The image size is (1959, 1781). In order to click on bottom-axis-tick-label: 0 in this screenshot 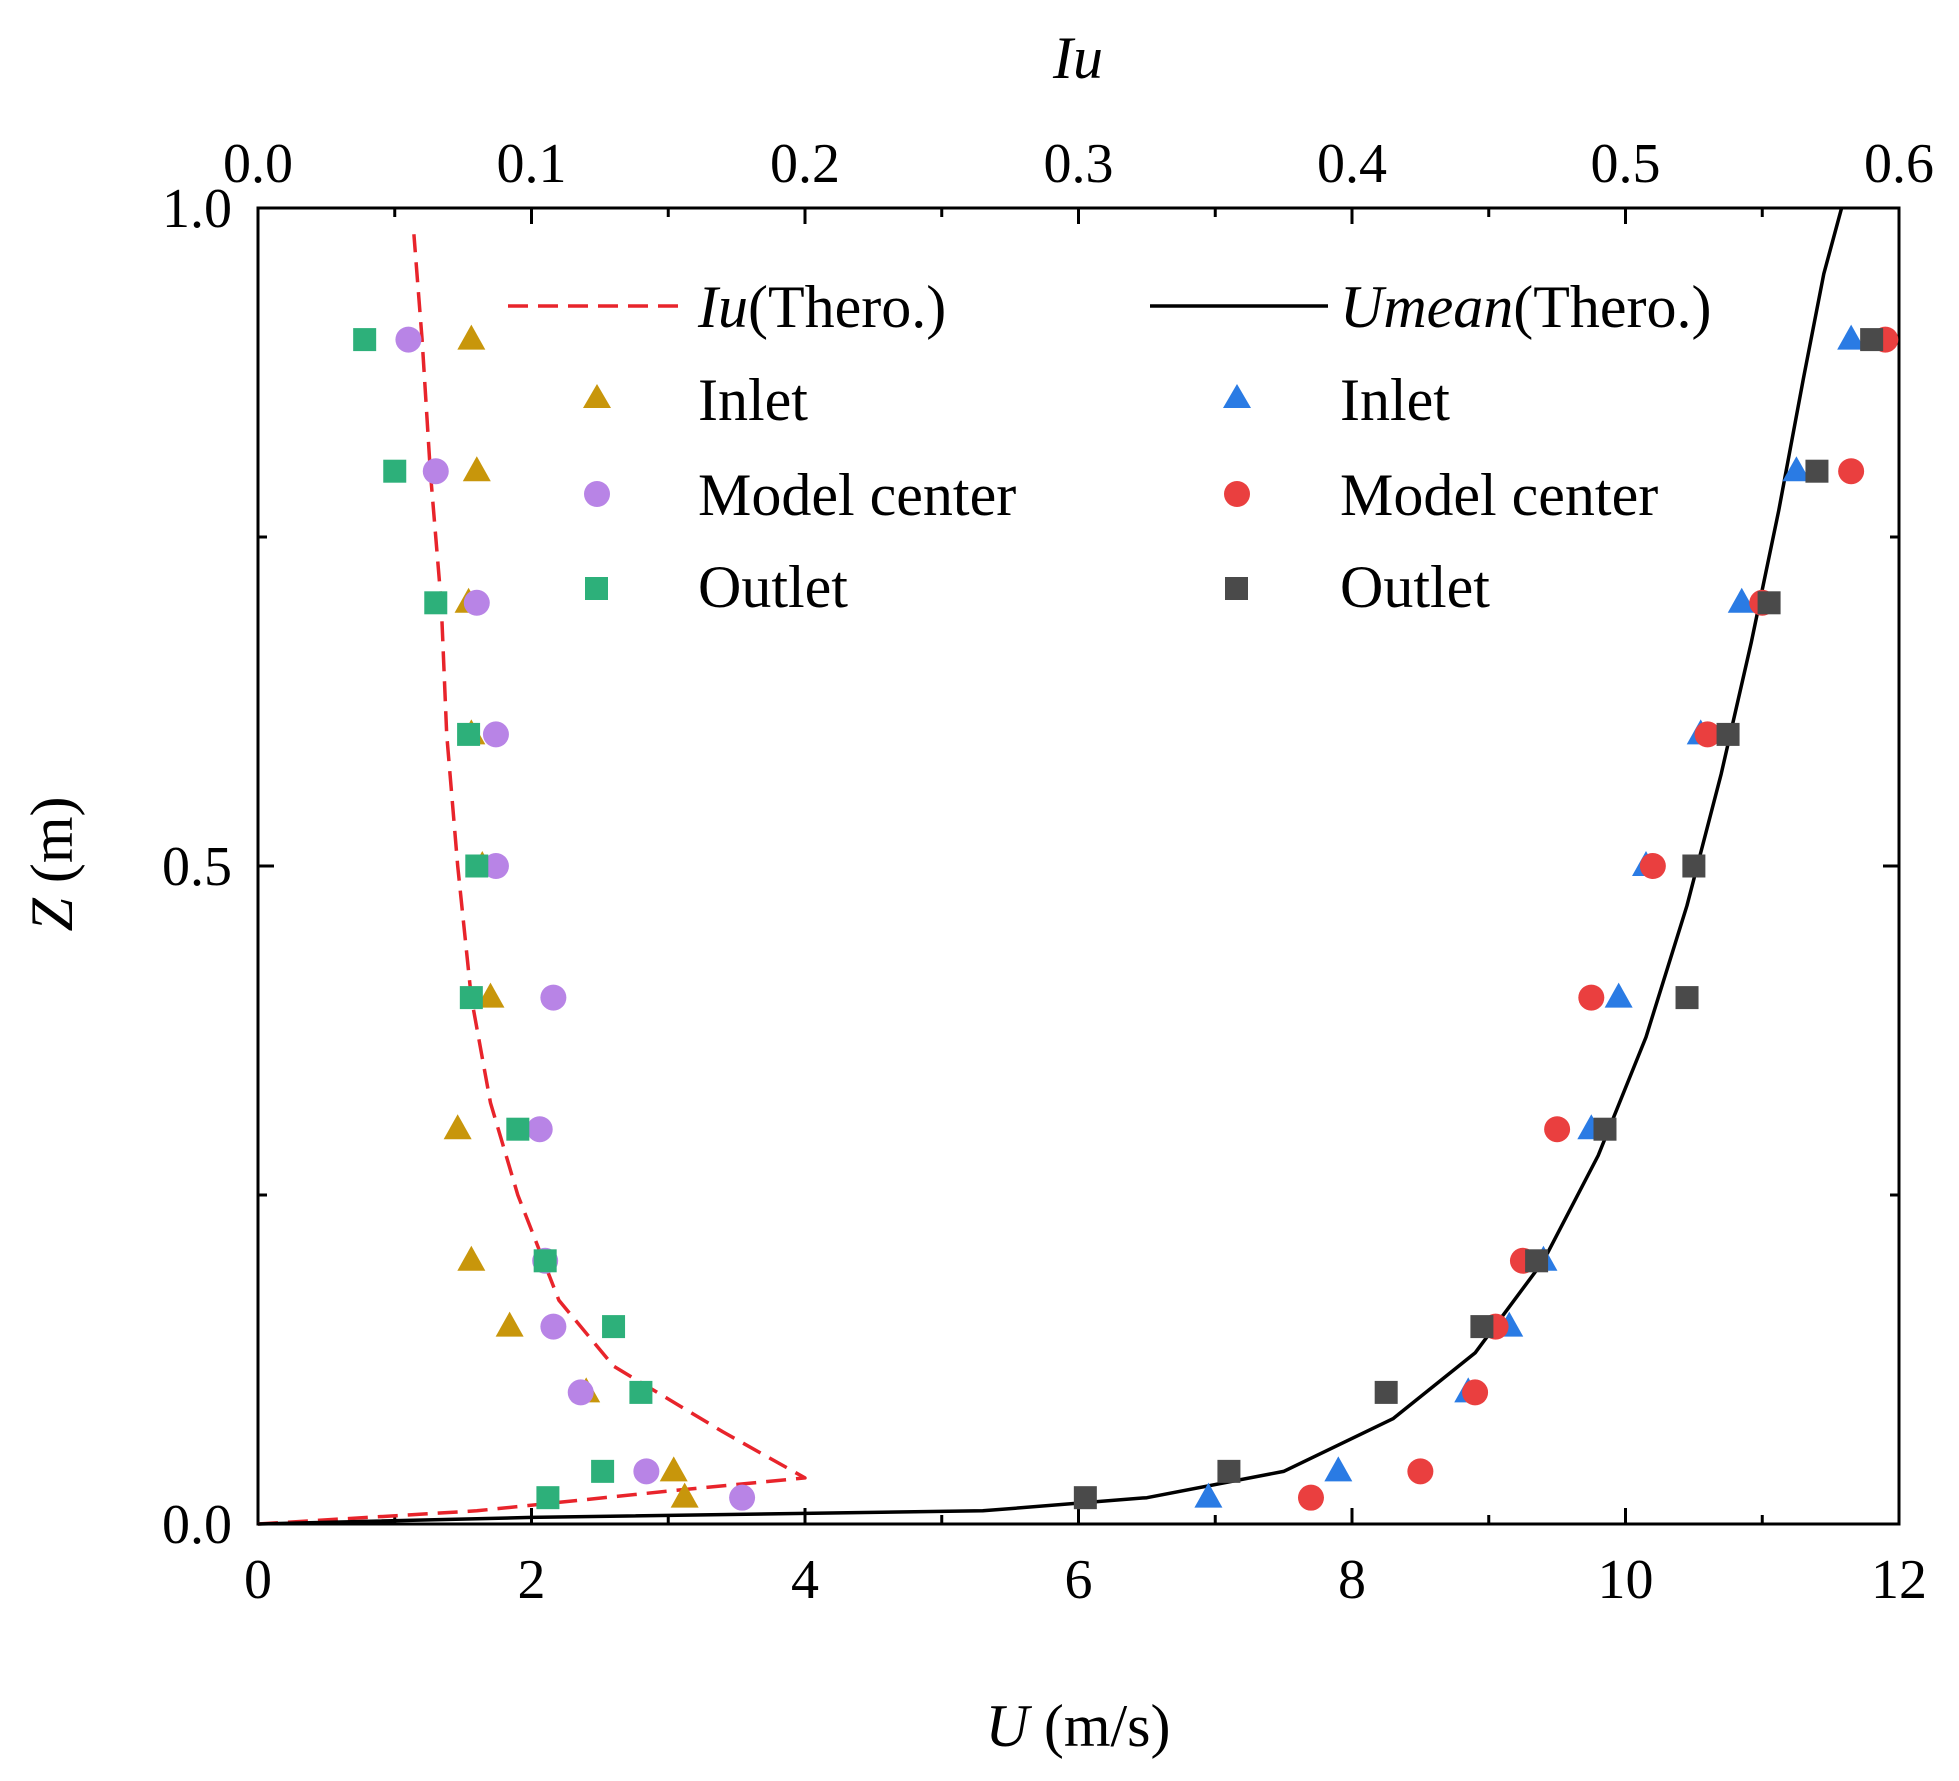, I will do `click(258, 1580)`.